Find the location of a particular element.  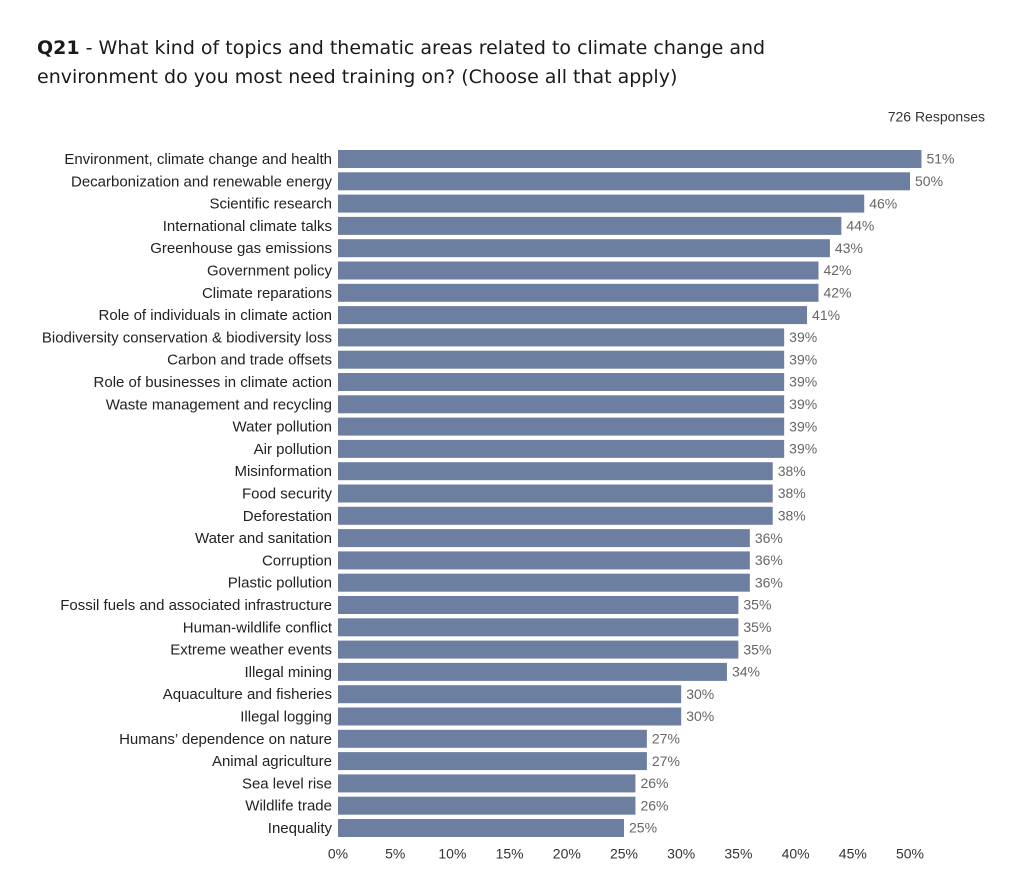

y-tick-label: Misinformation is located at coordinates (283, 471).